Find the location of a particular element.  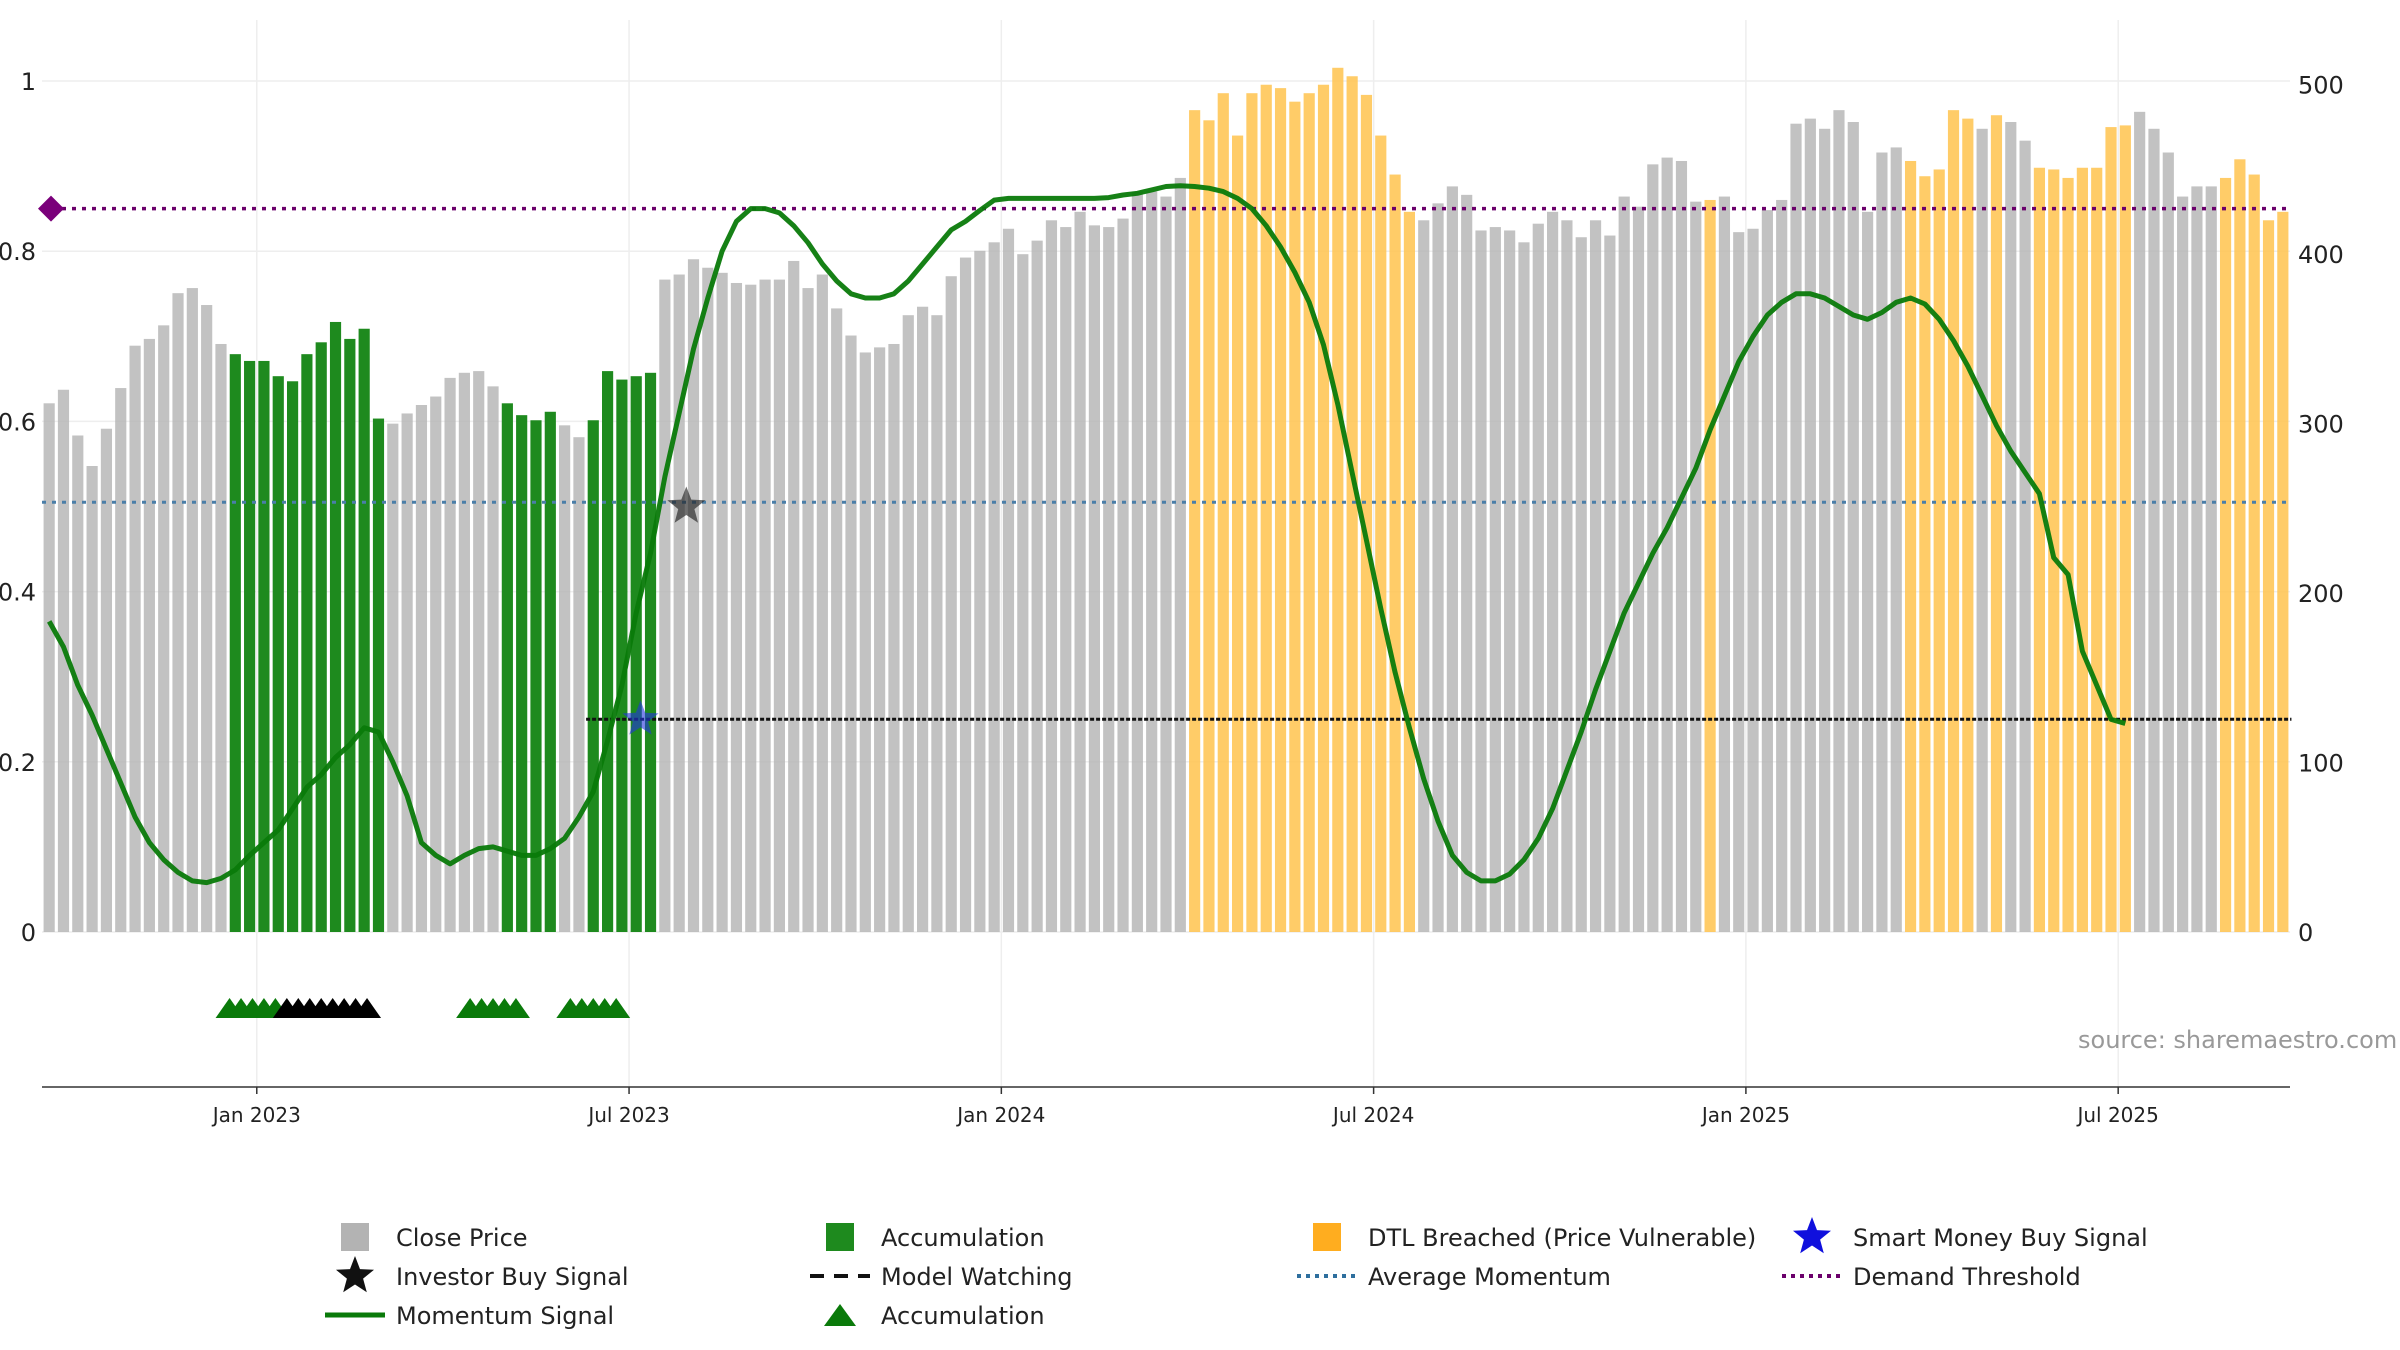

legend-item: Close Price is located at coordinates (434, 1237).